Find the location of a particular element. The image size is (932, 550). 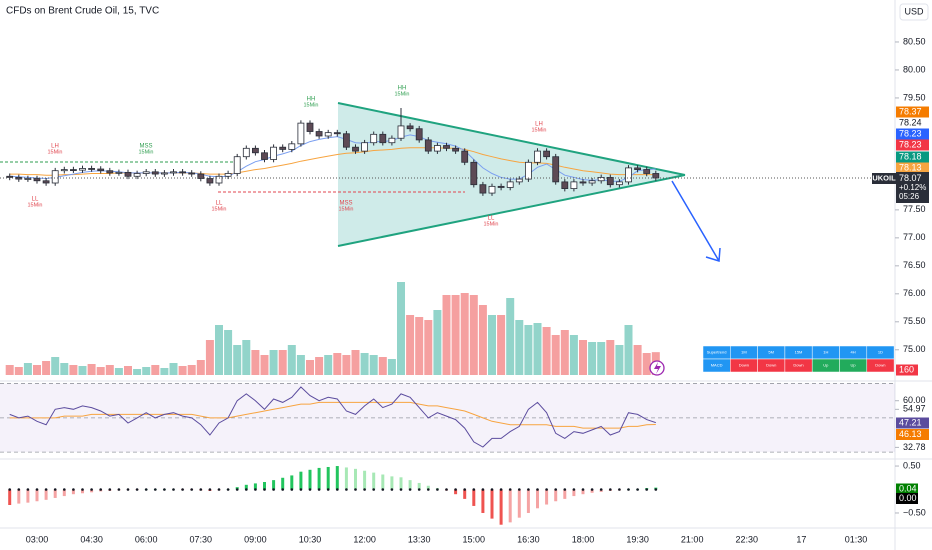

x-tick-label: 07:30 is located at coordinates (201, 539).